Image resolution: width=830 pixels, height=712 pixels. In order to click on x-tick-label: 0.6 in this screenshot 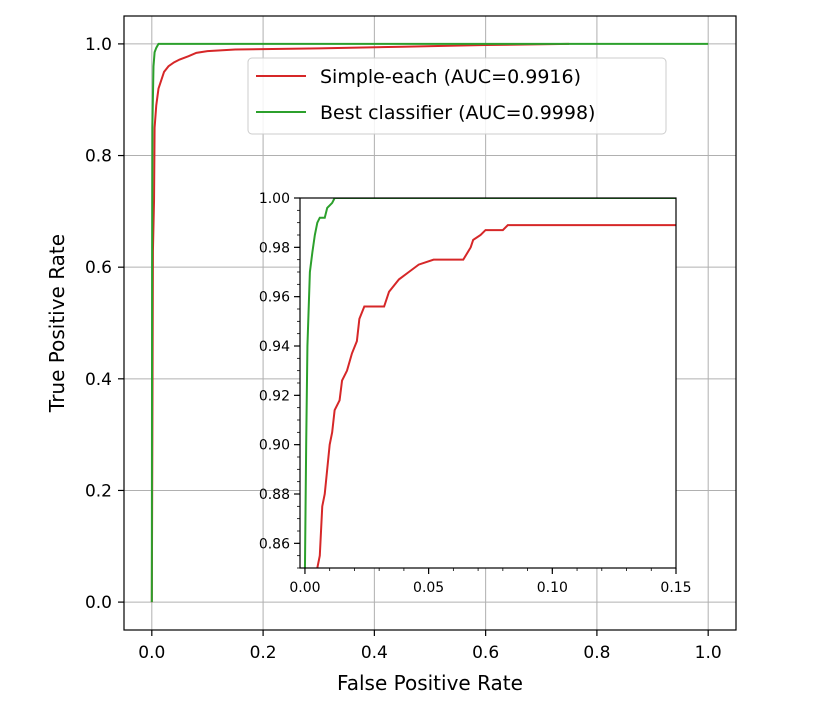, I will do `click(485, 653)`.